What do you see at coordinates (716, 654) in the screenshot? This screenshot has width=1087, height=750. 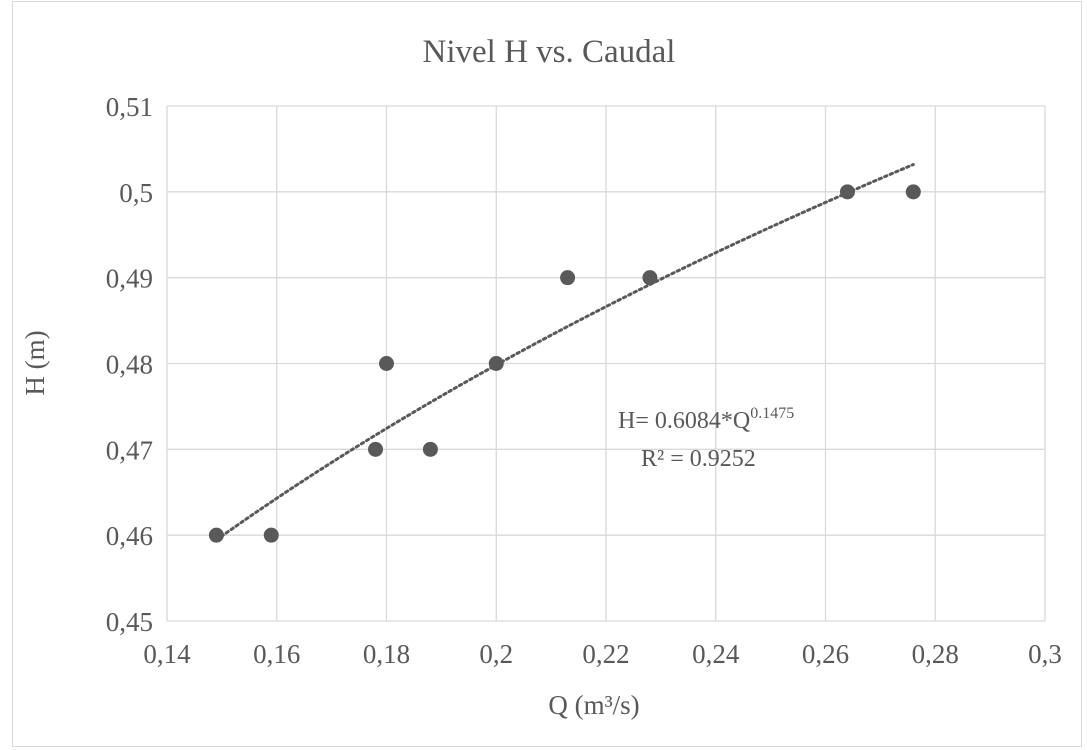 I see `x-tick-label: 0,24` at bounding box center [716, 654].